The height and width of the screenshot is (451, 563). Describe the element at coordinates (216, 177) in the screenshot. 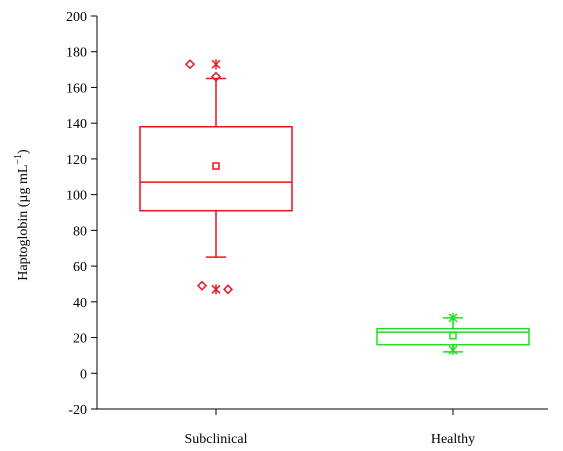

I see `box-subclinical` at that location.